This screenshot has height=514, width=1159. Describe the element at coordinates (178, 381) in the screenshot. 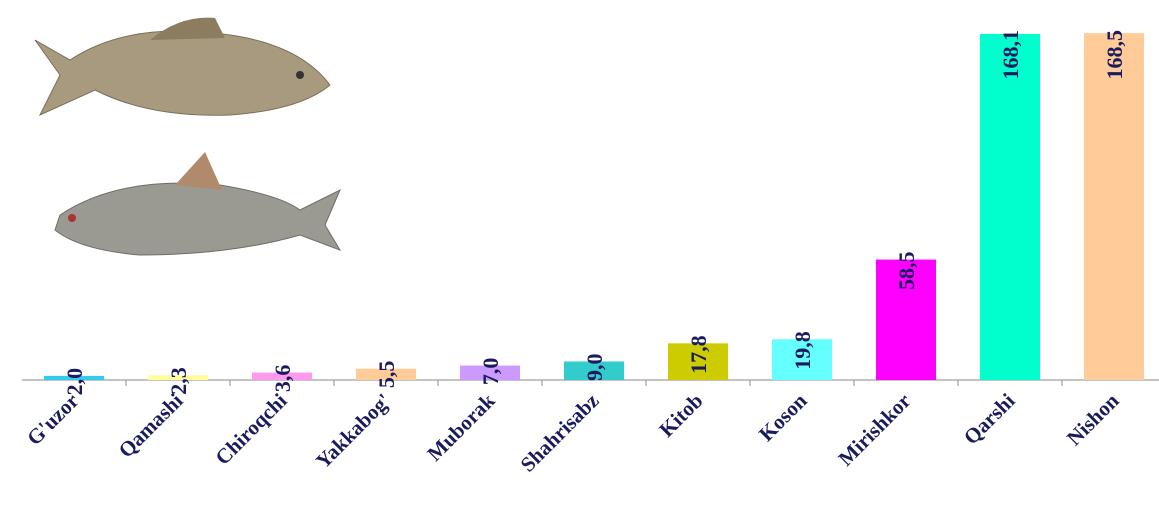

I see `value-label: 2,3` at that location.